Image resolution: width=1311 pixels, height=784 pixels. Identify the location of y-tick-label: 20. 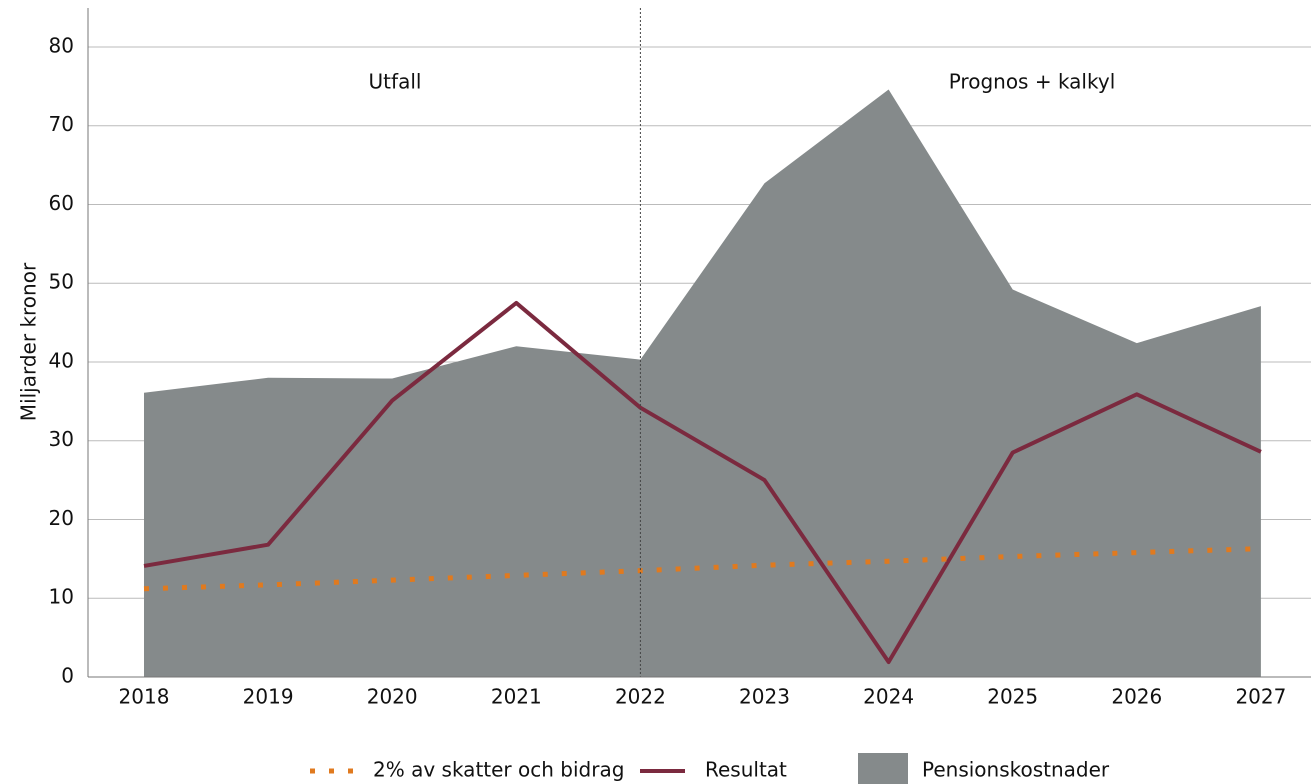
(61, 518).